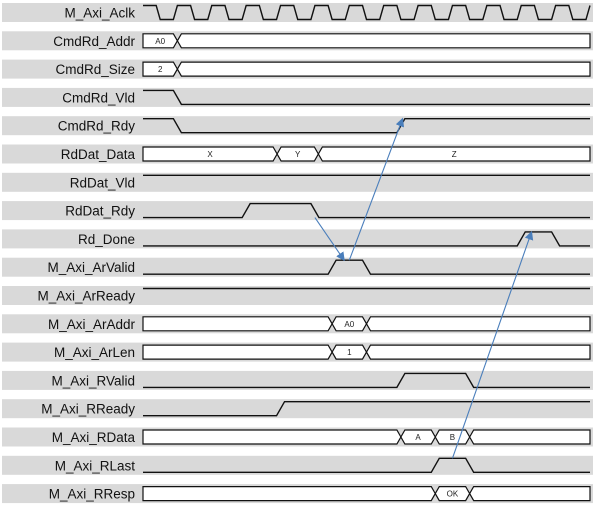 This screenshot has height=513, width=596. What do you see at coordinates (92, 494) in the screenshot?
I see `signal-label-m-axi-rresp: M_Axi_RResp` at bounding box center [92, 494].